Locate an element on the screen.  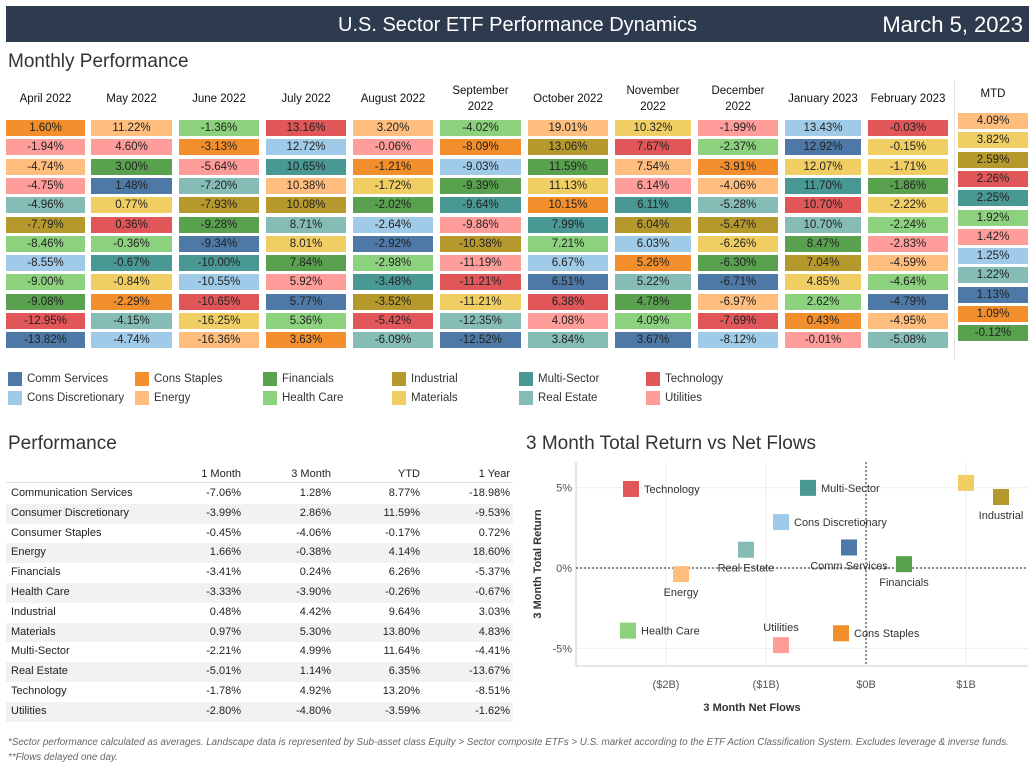
monthly-cell: 3.20% is located at coordinates (393, 128).